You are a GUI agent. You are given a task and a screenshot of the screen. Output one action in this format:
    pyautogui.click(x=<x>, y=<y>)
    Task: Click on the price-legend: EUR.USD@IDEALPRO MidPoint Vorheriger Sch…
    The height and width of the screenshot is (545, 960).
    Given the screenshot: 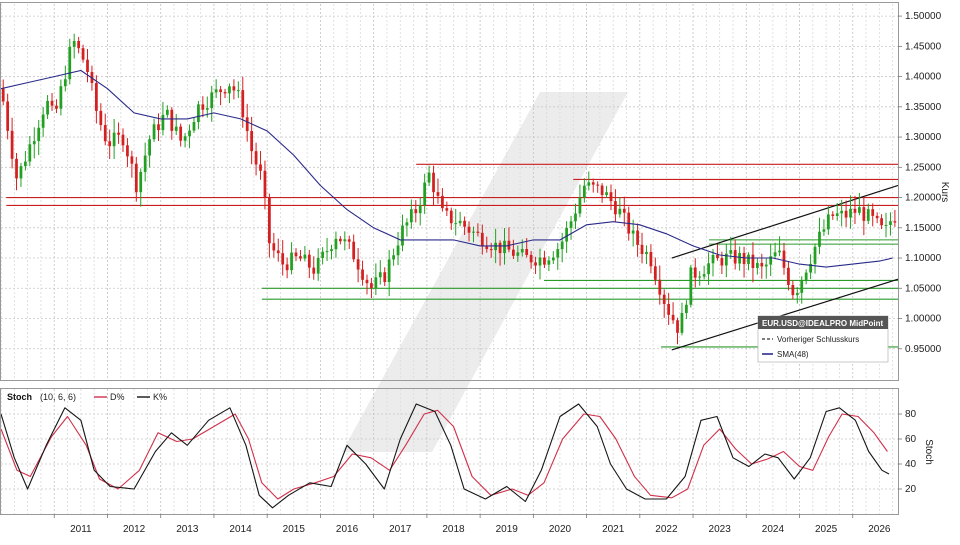 What is the action you would take?
    pyautogui.click(x=823, y=339)
    